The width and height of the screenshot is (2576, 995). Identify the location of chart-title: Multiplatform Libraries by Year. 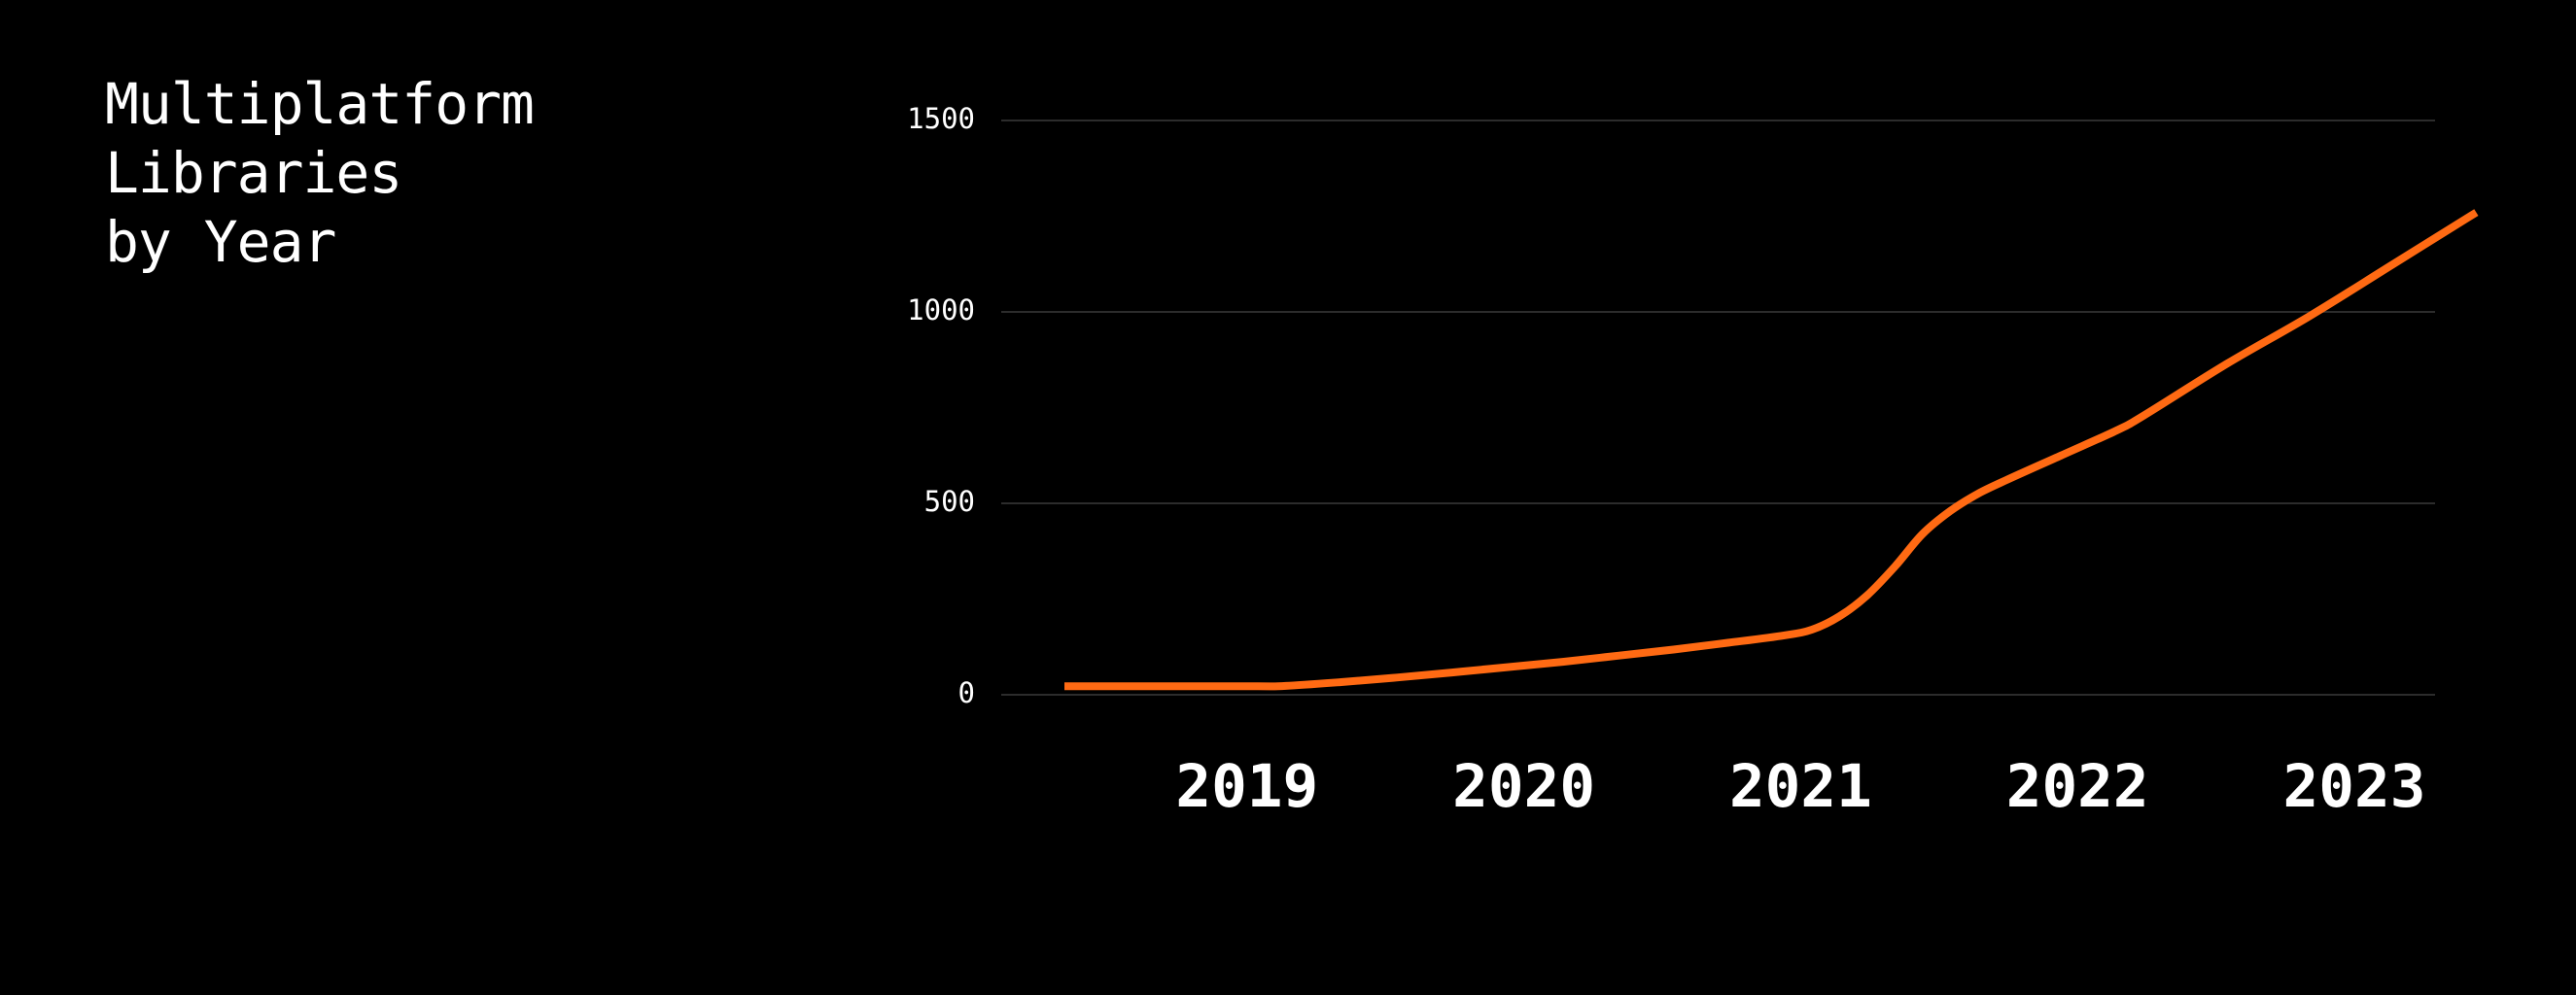
(320, 174).